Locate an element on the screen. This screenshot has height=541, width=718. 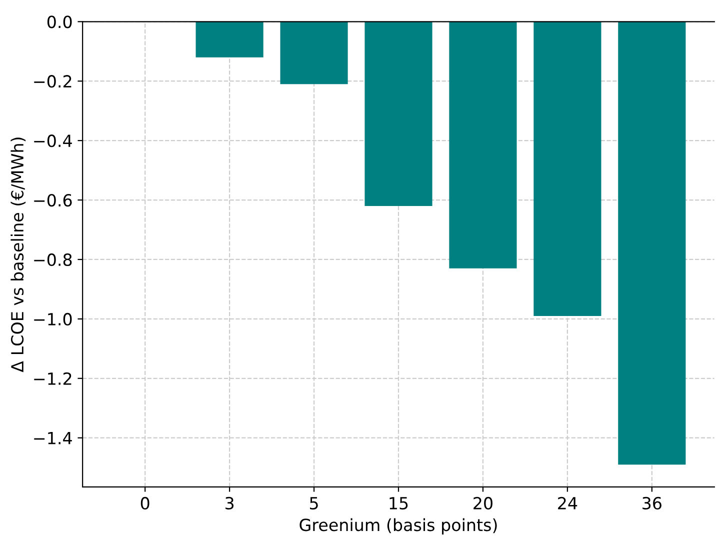
y-tick-label: −0.2 is located at coordinates (53, 81).